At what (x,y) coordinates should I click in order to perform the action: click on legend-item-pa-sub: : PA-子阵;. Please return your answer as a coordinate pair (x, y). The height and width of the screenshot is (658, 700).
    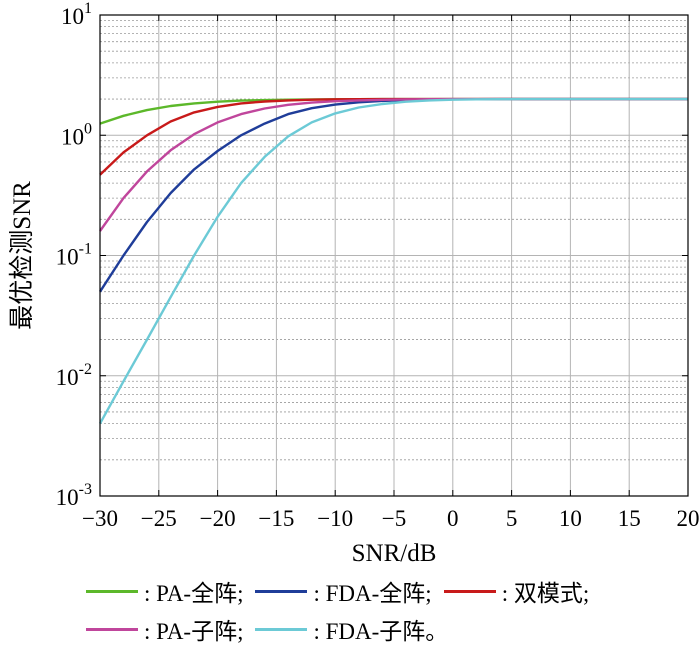
    Looking at the image, I should click on (164, 629).